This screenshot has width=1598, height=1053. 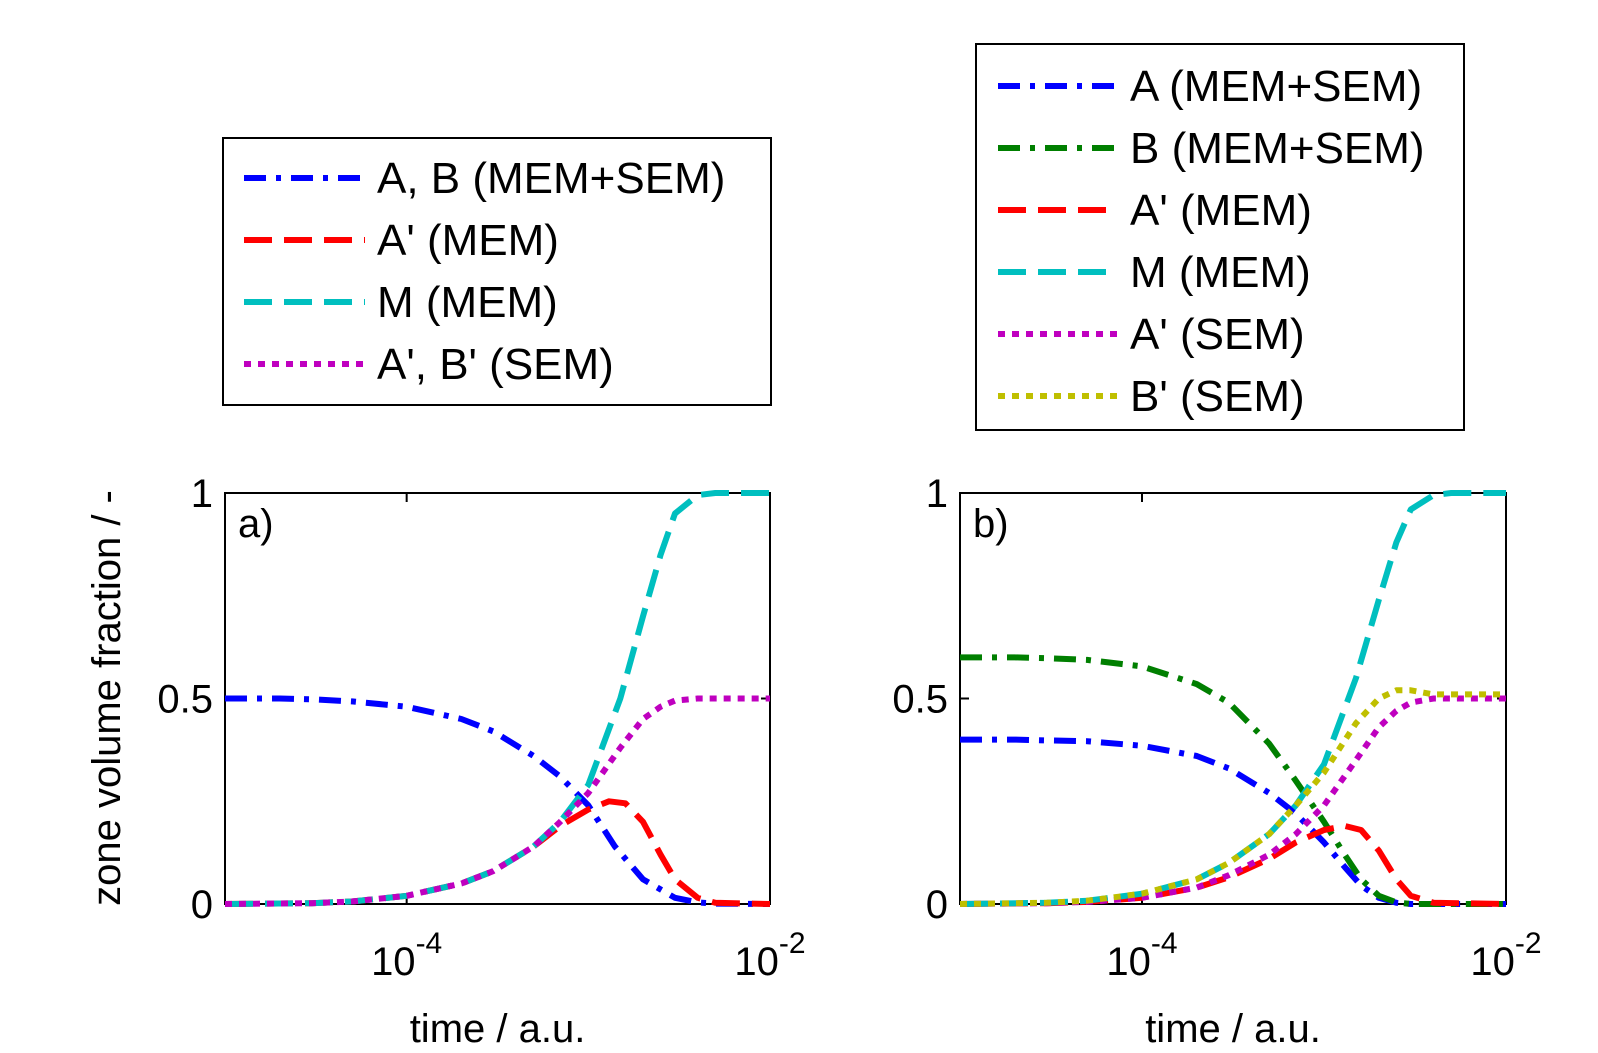 What do you see at coordinates (1276, 86) in the screenshot?
I see `legend-entry: A (MEM+SEM)` at bounding box center [1276, 86].